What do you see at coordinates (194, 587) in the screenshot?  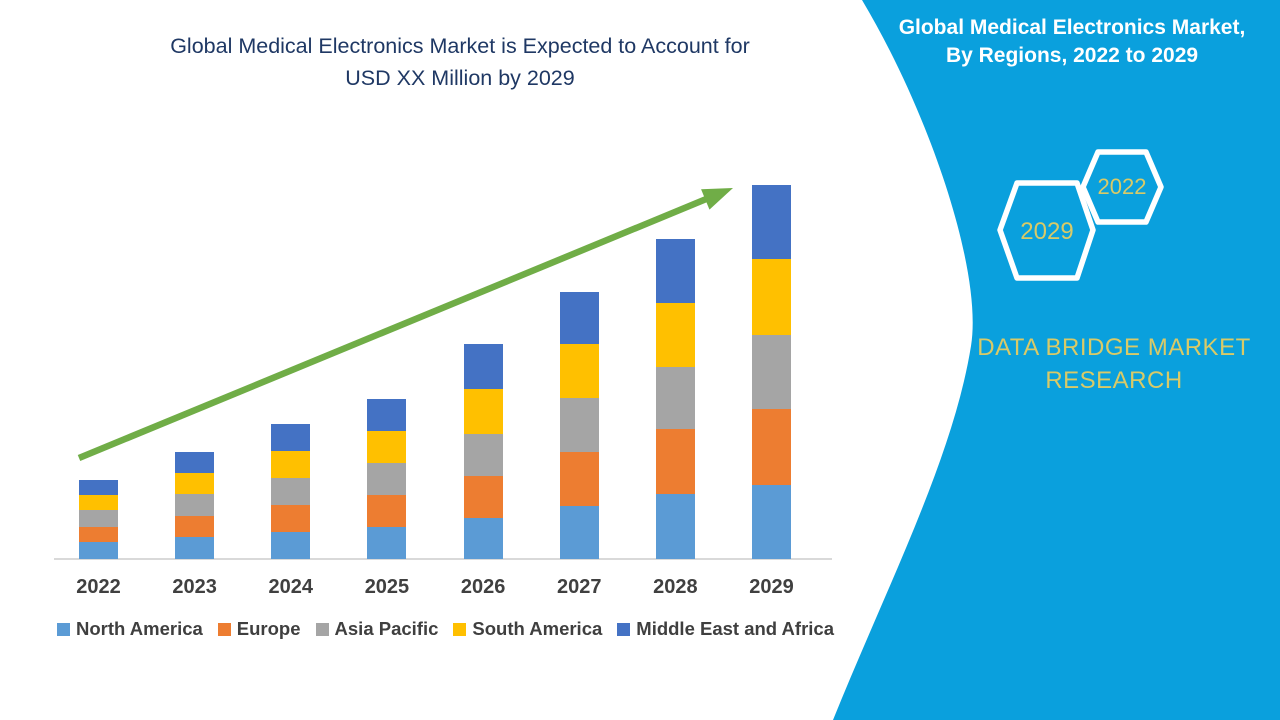 I see `x-axis-label-2023: 2023` at bounding box center [194, 587].